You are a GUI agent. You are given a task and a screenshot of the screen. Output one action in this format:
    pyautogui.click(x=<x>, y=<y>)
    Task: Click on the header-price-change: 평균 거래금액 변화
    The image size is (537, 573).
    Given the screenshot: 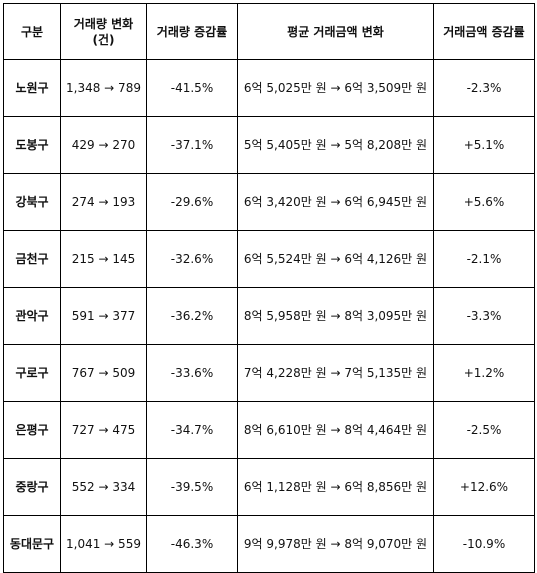 What is the action you would take?
    pyautogui.click(x=335, y=31)
    